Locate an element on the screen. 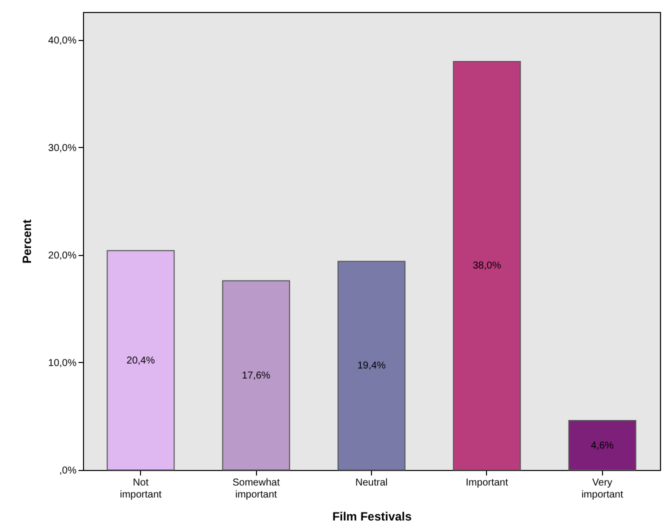  x-tick-label: Very important is located at coordinates (602, 489).